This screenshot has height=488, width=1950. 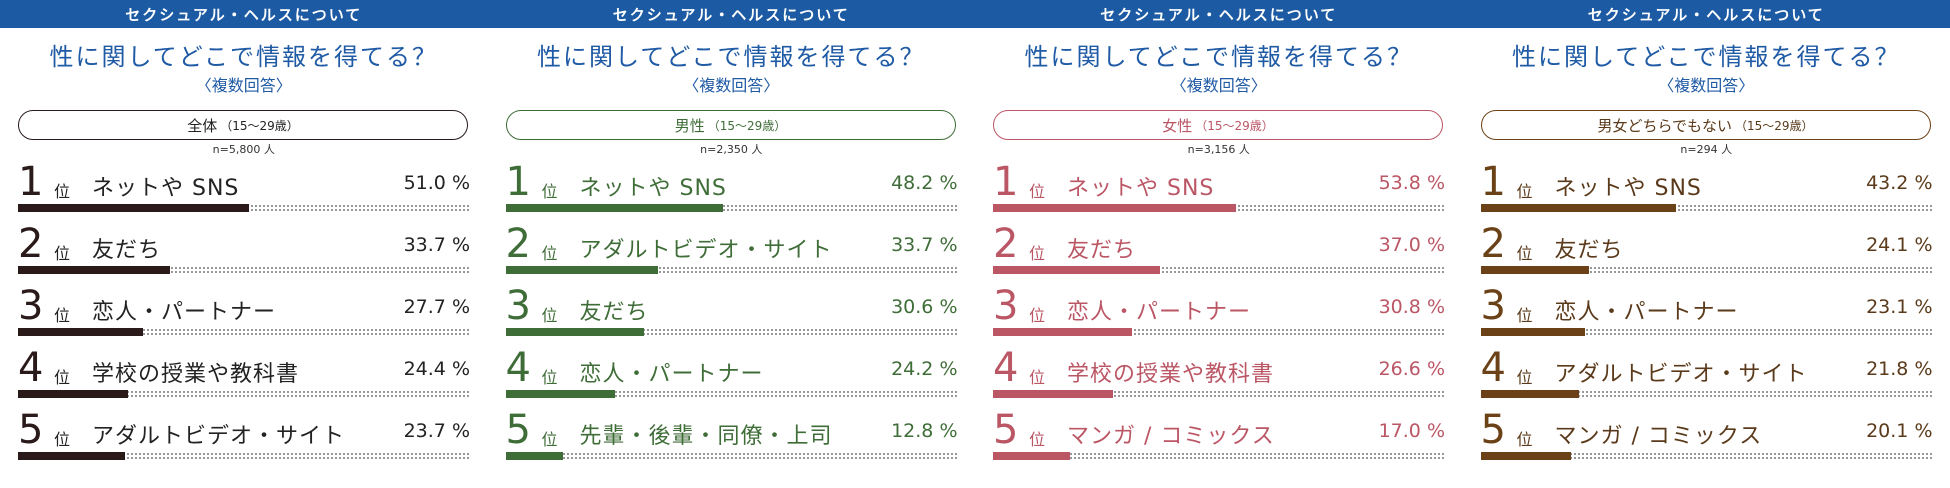 What do you see at coordinates (1177, 125) in the screenshot?
I see `group-name: 女性` at bounding box center [1177, 125].